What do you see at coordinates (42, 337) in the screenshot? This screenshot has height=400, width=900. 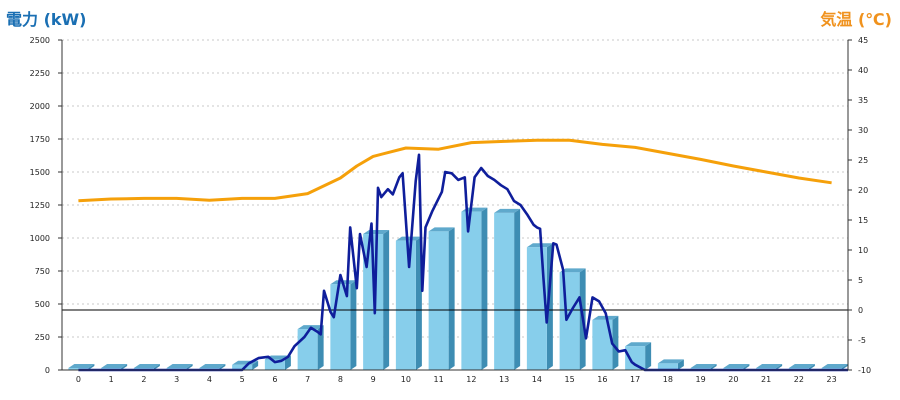 I see `left-tick-label: 250` at bounding box center [42, 337].